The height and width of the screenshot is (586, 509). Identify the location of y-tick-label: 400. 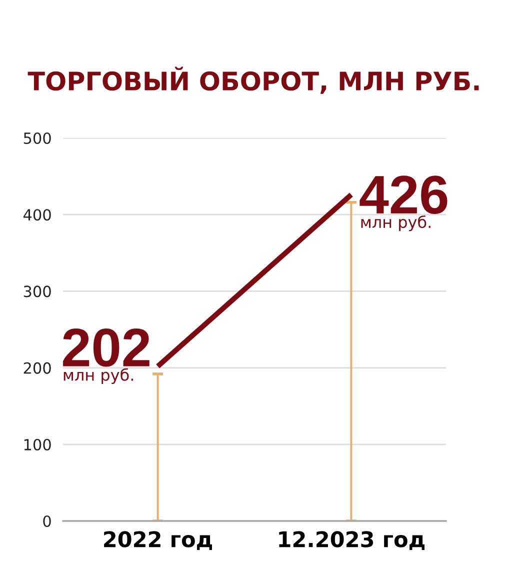
(37, 215).